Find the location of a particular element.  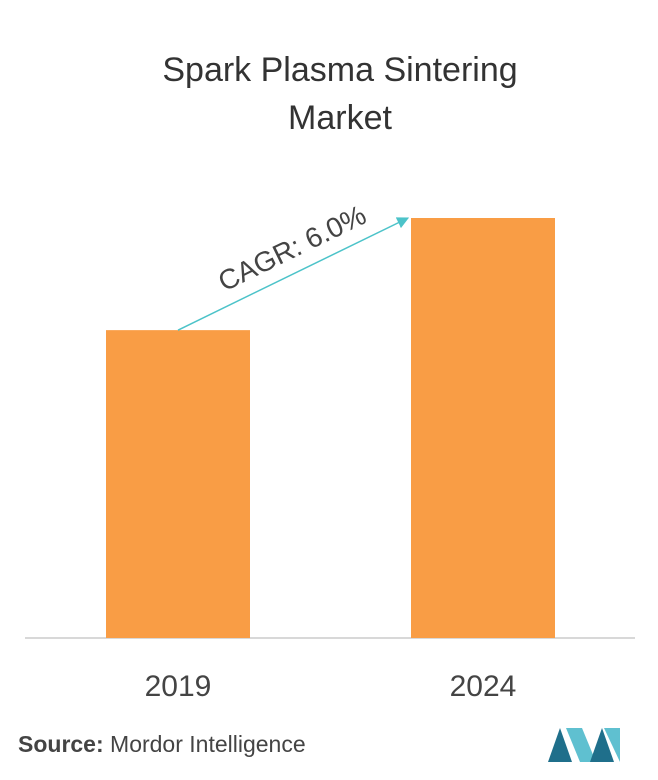

source: Source: Mordor Intelligence is located at coordinates (162, 744).